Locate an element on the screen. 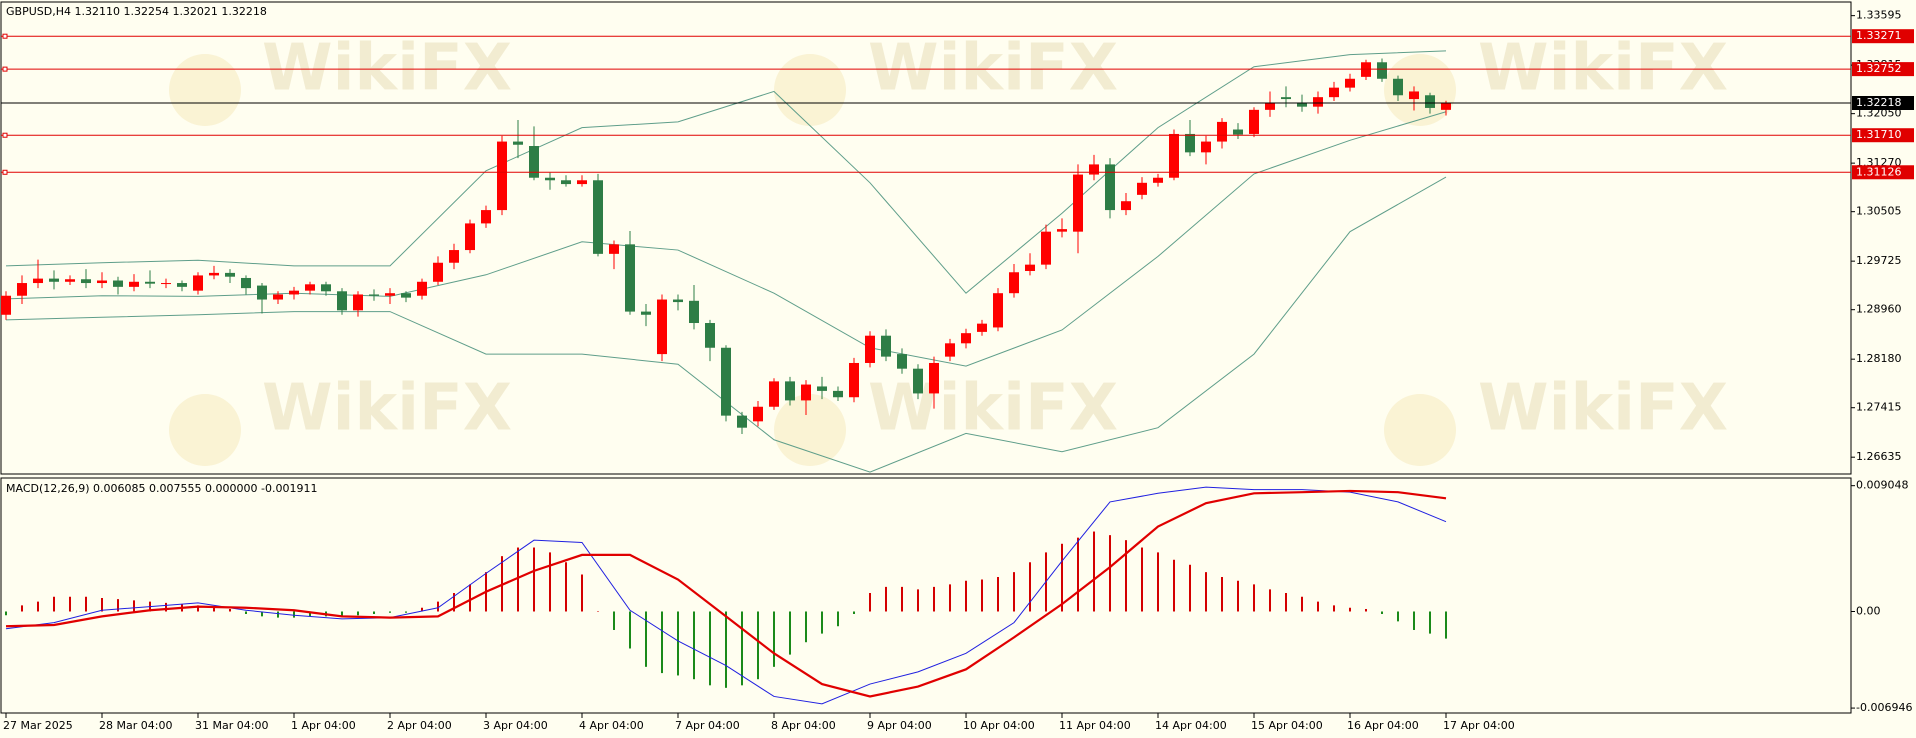  current-price-label: 1.32218 is located at coordinates (1879, 102).